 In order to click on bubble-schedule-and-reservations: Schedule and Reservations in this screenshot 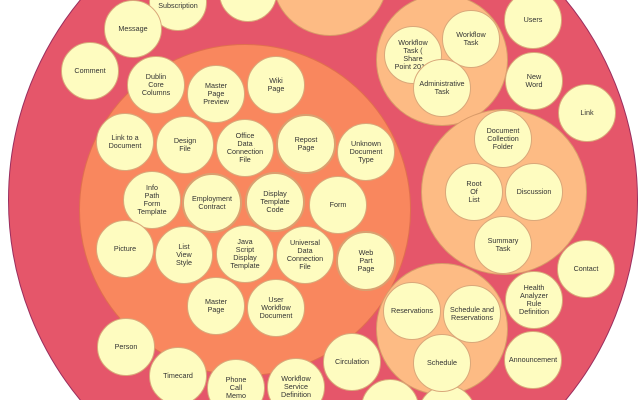, I will do `click(472, 314)`.